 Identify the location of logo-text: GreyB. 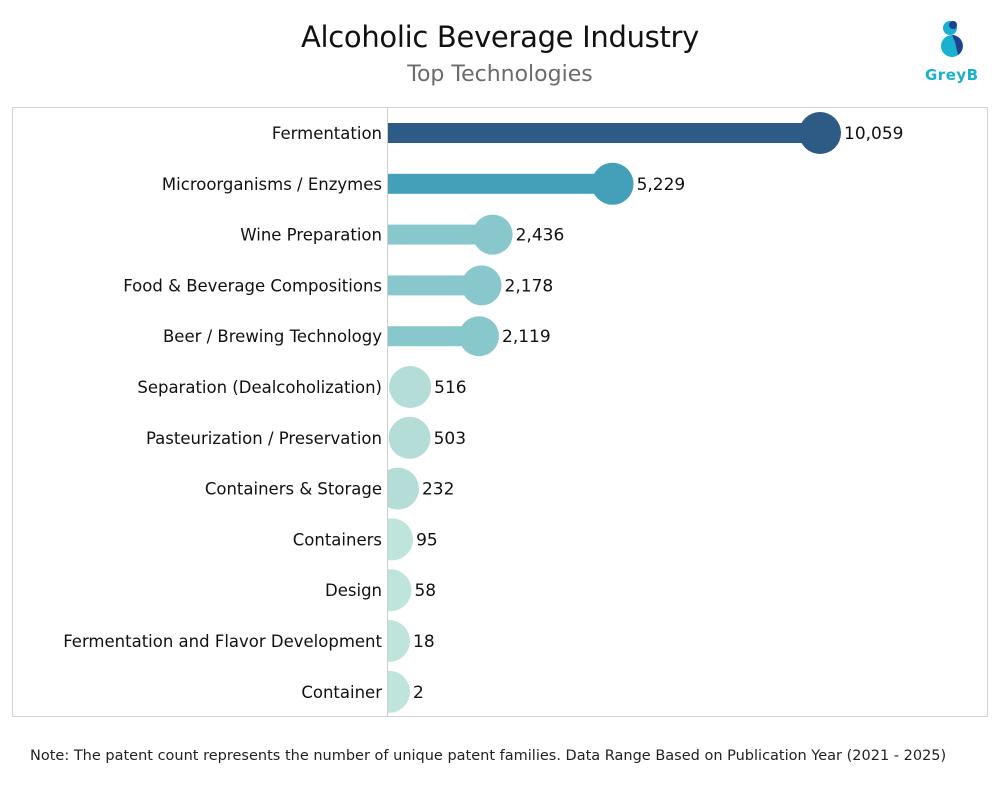
(952, 75).